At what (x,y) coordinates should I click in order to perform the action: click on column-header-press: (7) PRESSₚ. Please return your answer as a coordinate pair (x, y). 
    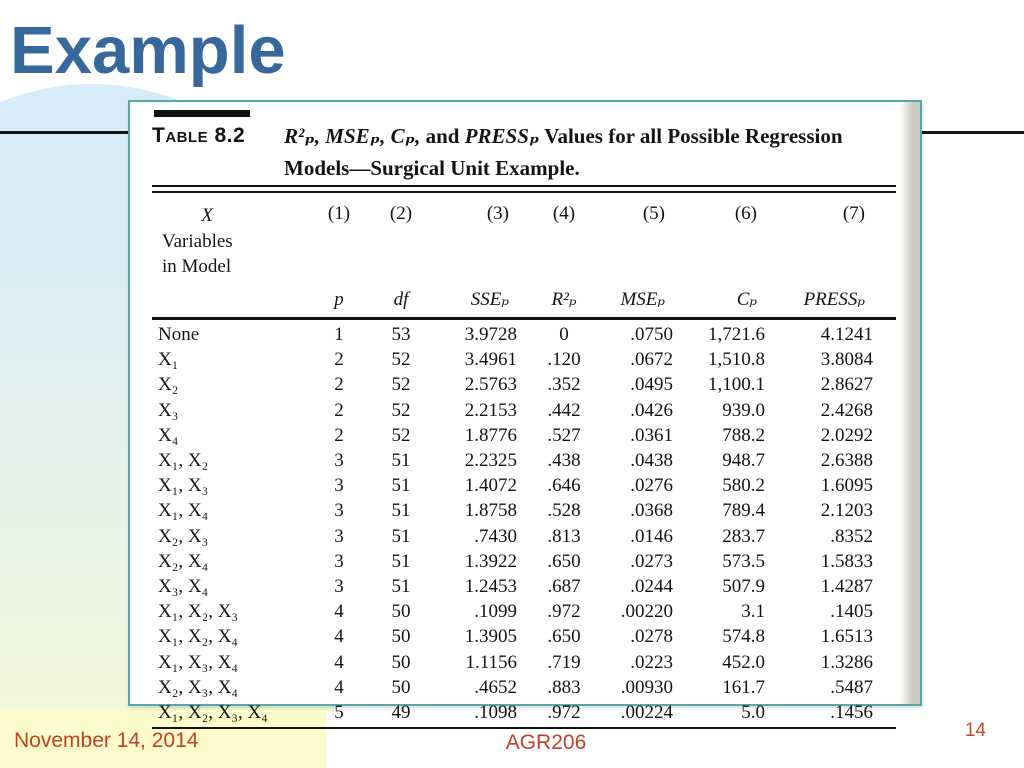
    Looking at the image, I should click on (823, 259).